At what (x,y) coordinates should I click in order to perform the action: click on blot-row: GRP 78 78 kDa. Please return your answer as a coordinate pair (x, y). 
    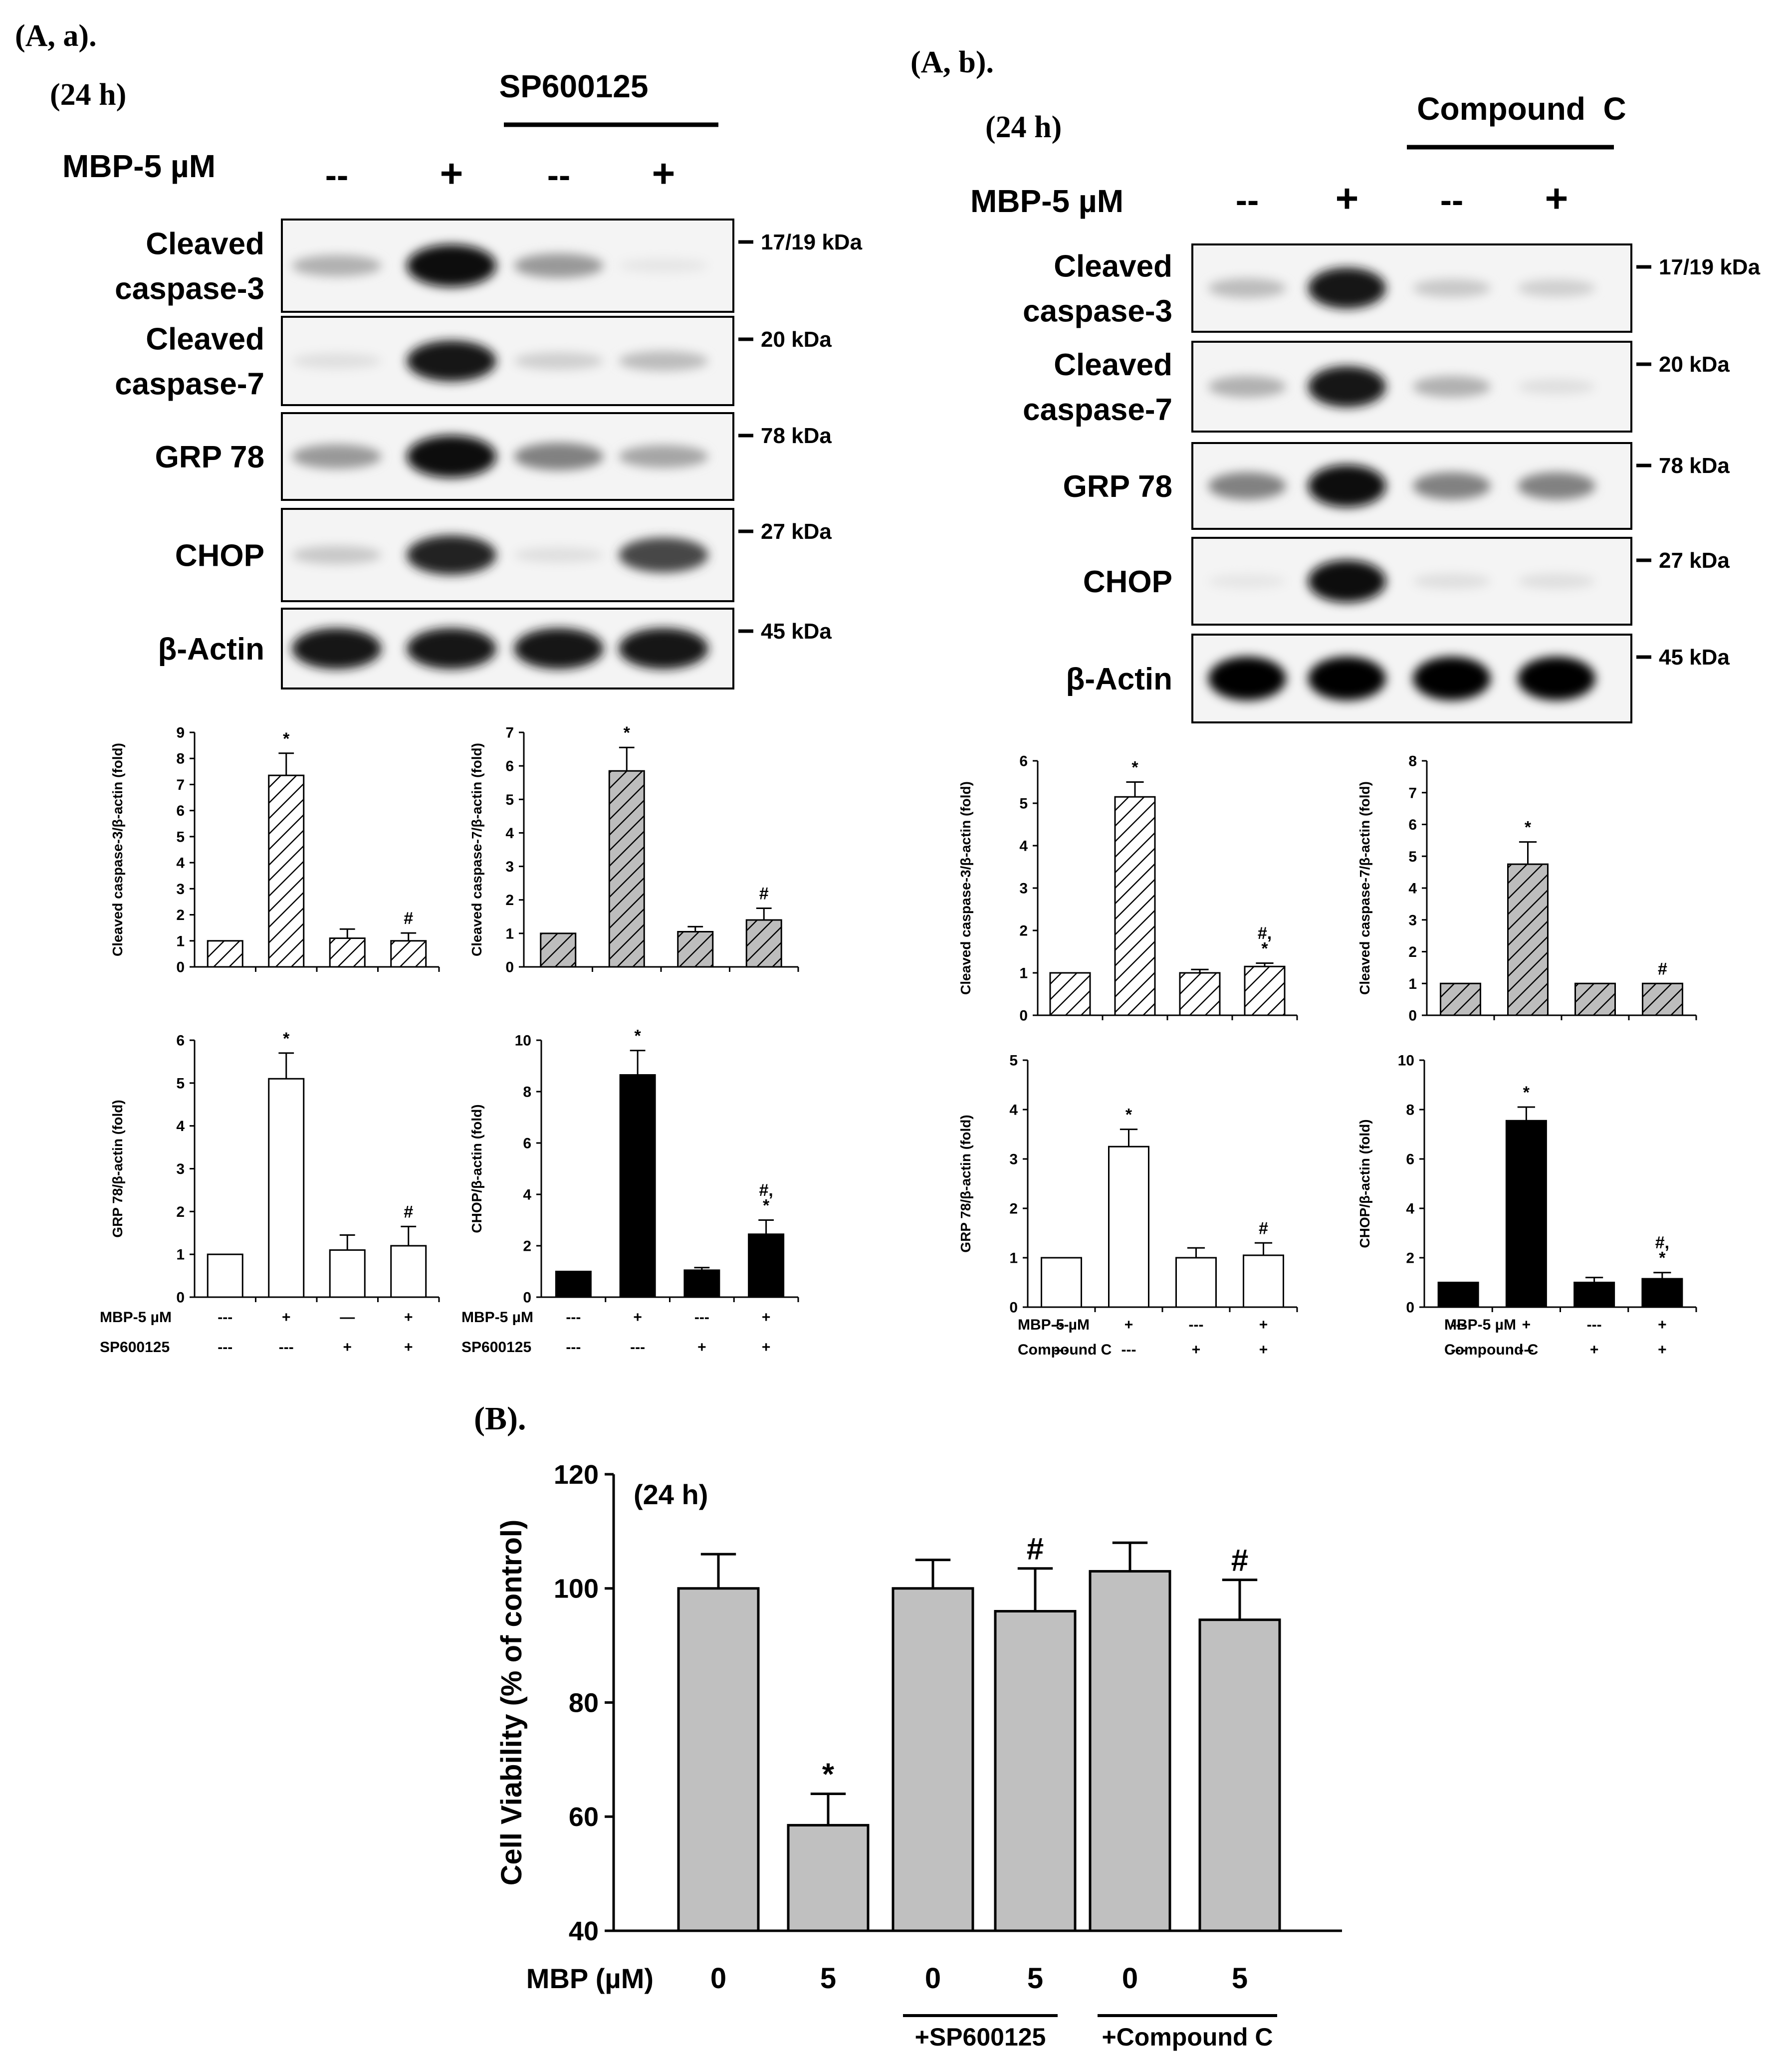
    Looking at the image, I should click on (493, 456).